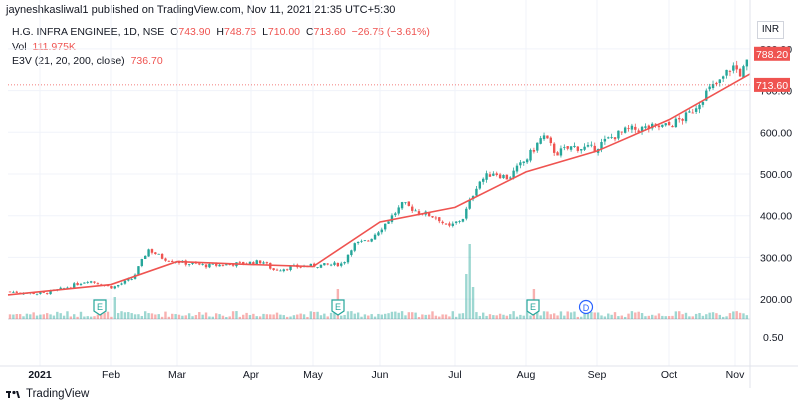 This screenshot has width=798, height=408. What do you see at coordinates (770, 30) in the screenshot?
I see `currency-button: INR` at bounding box center [770, 30].